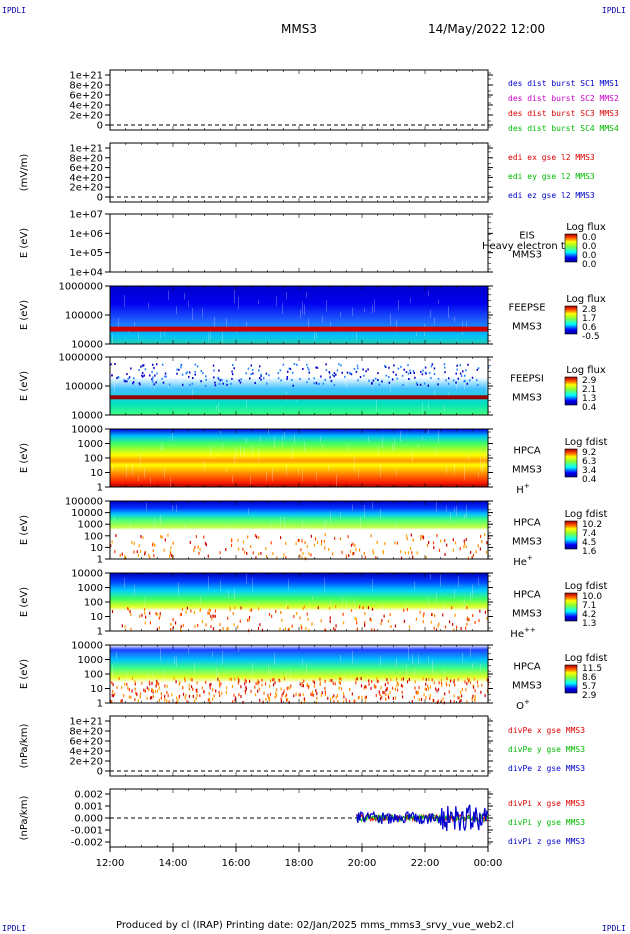  Describe the element at coordinates (546, 803) in the screenshot. I see `legend-entry: divPi x gse MMS3` at that location.